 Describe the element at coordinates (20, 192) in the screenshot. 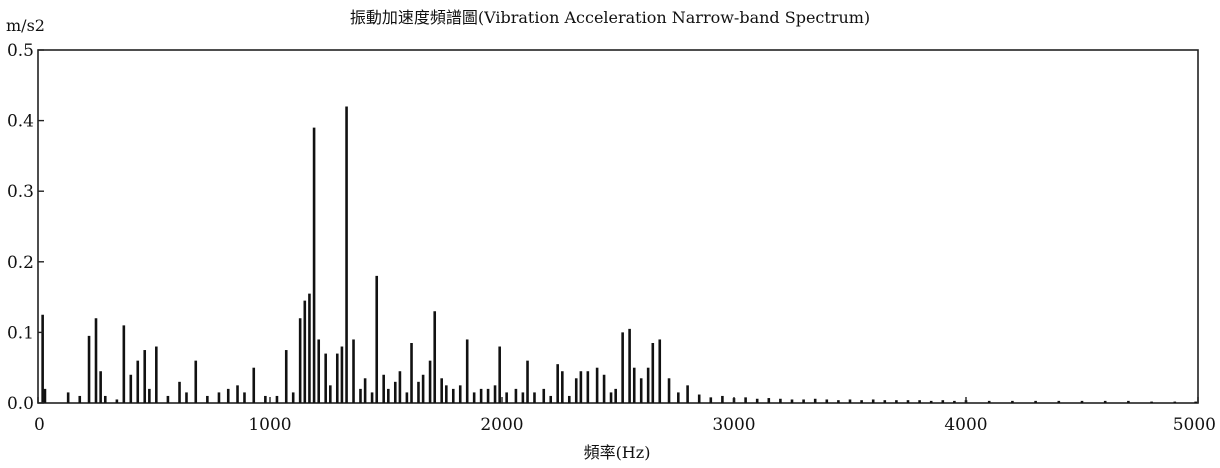

I see `y-tick-label: 0.3` at that location.